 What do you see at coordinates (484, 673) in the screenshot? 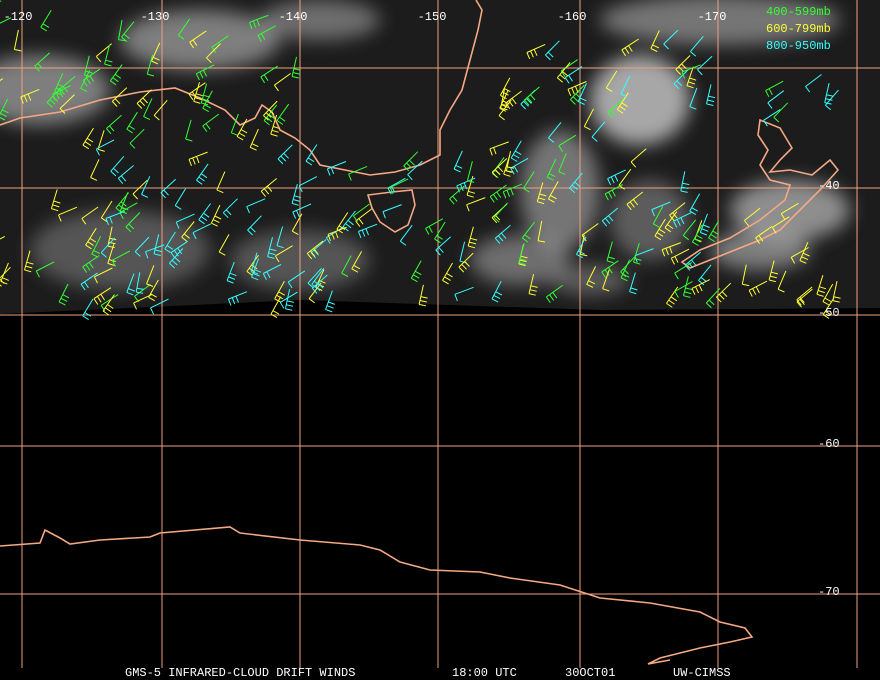
I see `footer-time: 18:00 UTC` at bounding box center [484, 673].